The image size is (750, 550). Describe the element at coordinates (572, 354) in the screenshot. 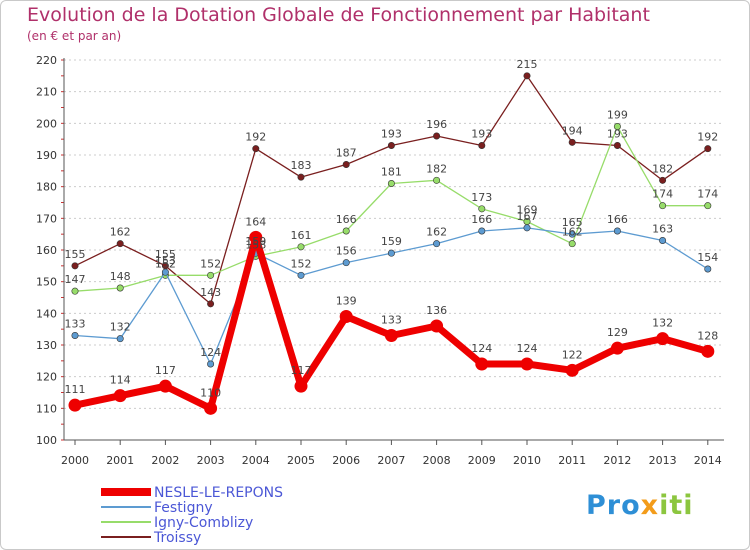

I see `data-label-0: 122` at that location.